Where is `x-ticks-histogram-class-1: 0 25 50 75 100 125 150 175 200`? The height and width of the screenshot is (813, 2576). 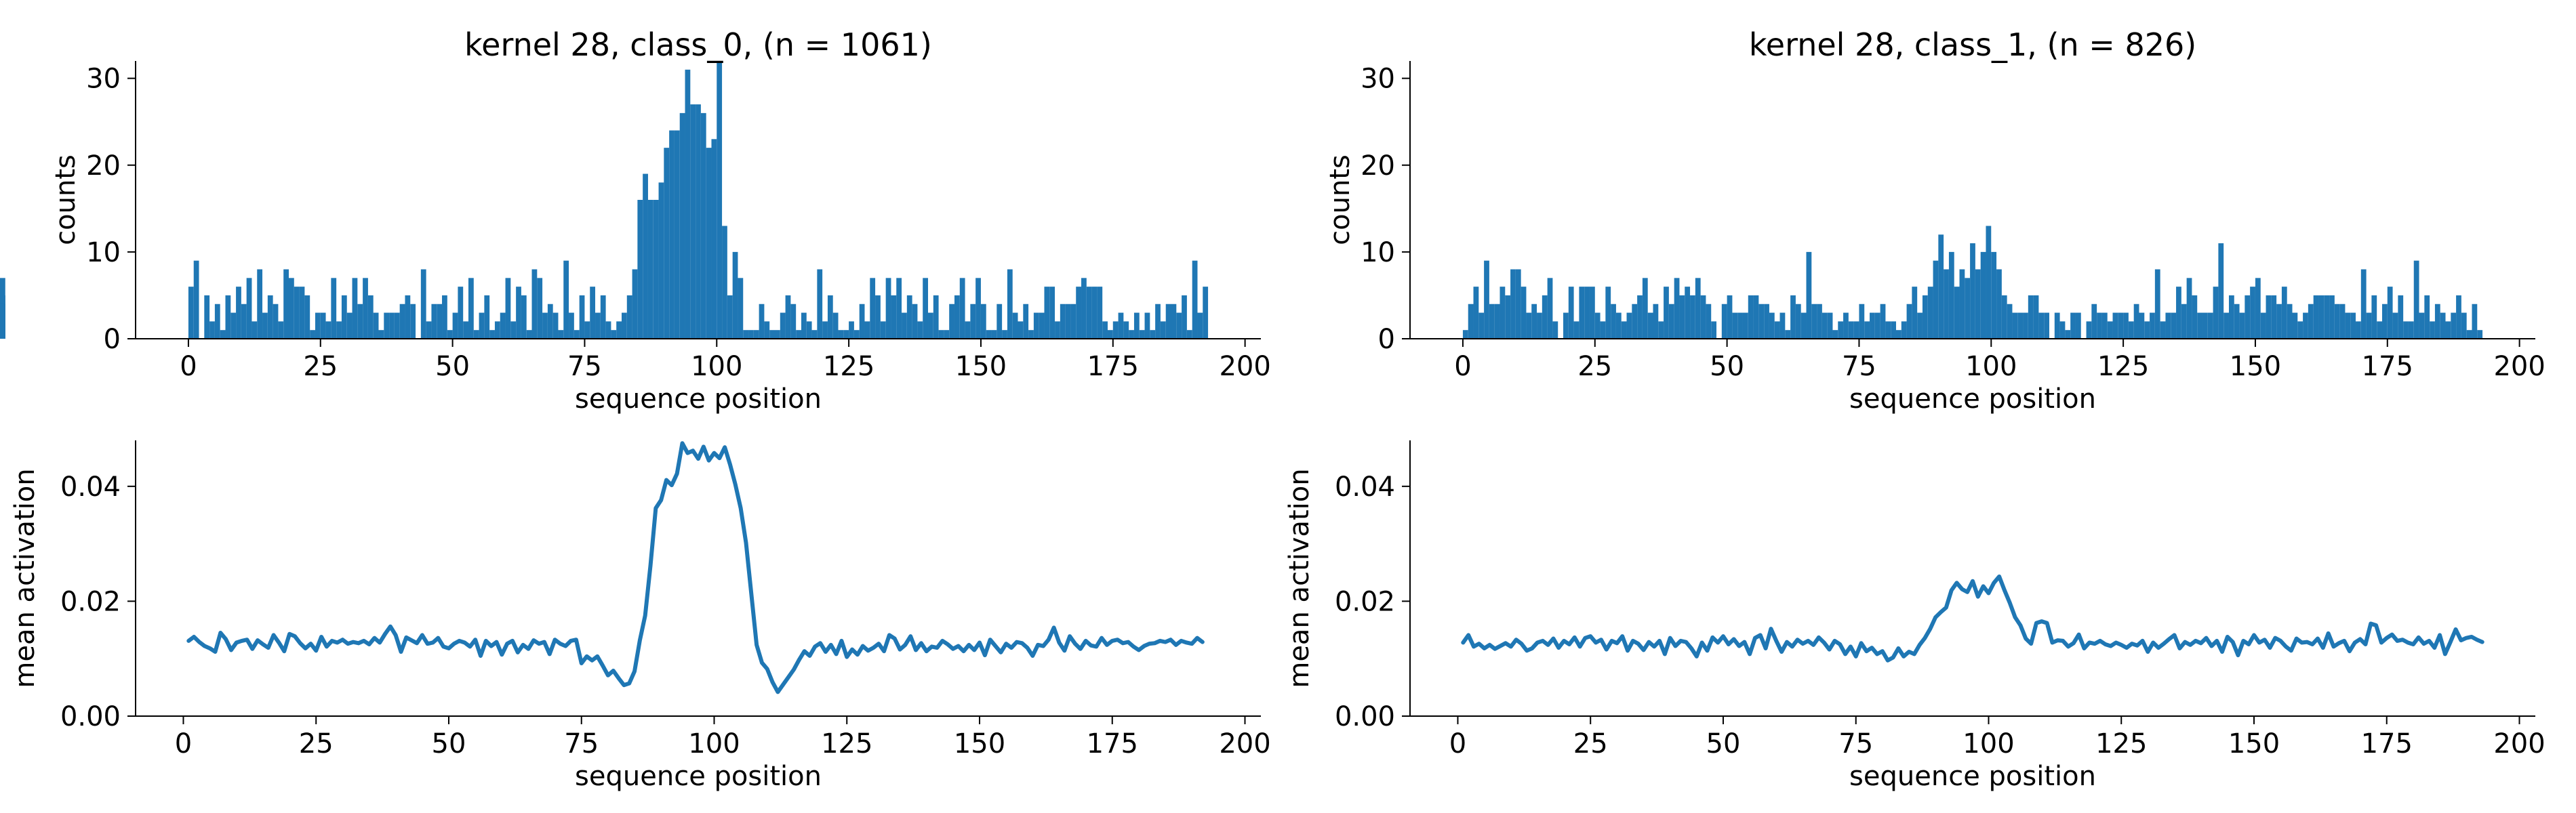 x-ticks-histogram-class-1: 0 25 50 75 100 125 150 175 200 is located at coordinates (1999, 360).